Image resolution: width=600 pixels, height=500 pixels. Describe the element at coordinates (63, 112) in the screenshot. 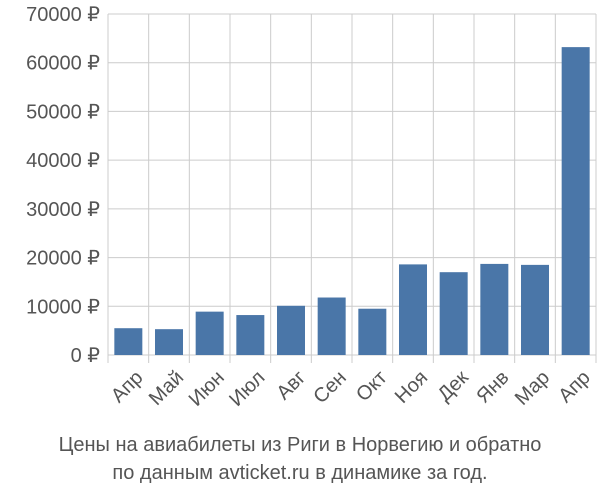

I see `y-tick-label: 50000 ₽` at that location.